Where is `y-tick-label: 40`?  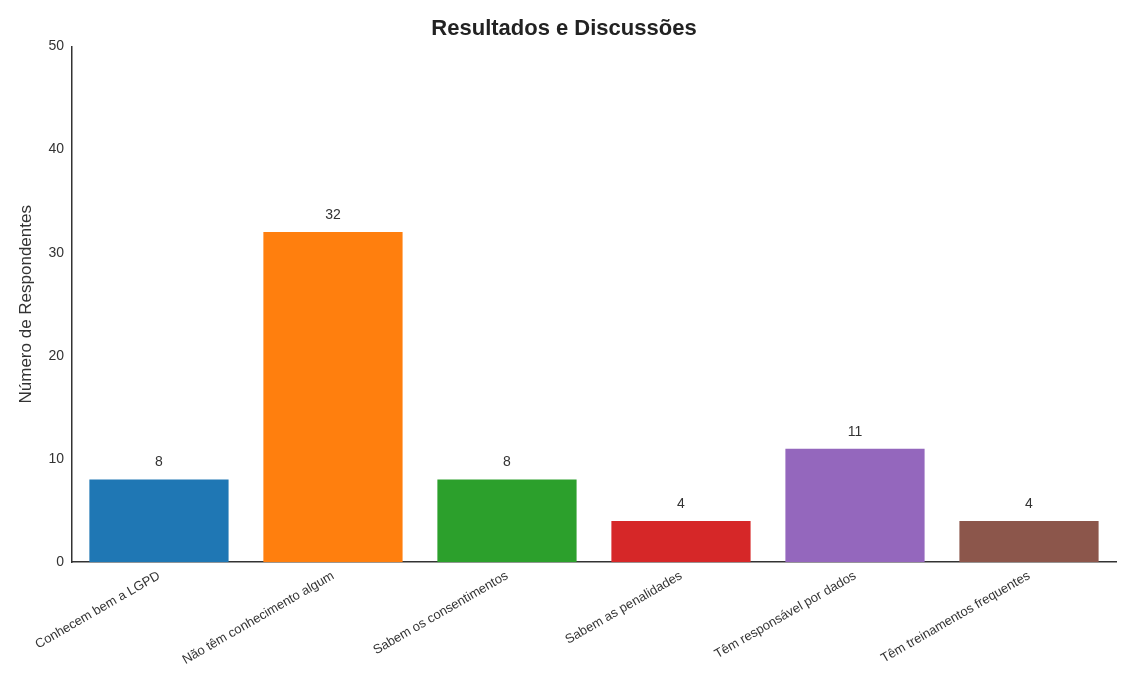
y-tick-label: 40 is located at coordinates (56, 148).